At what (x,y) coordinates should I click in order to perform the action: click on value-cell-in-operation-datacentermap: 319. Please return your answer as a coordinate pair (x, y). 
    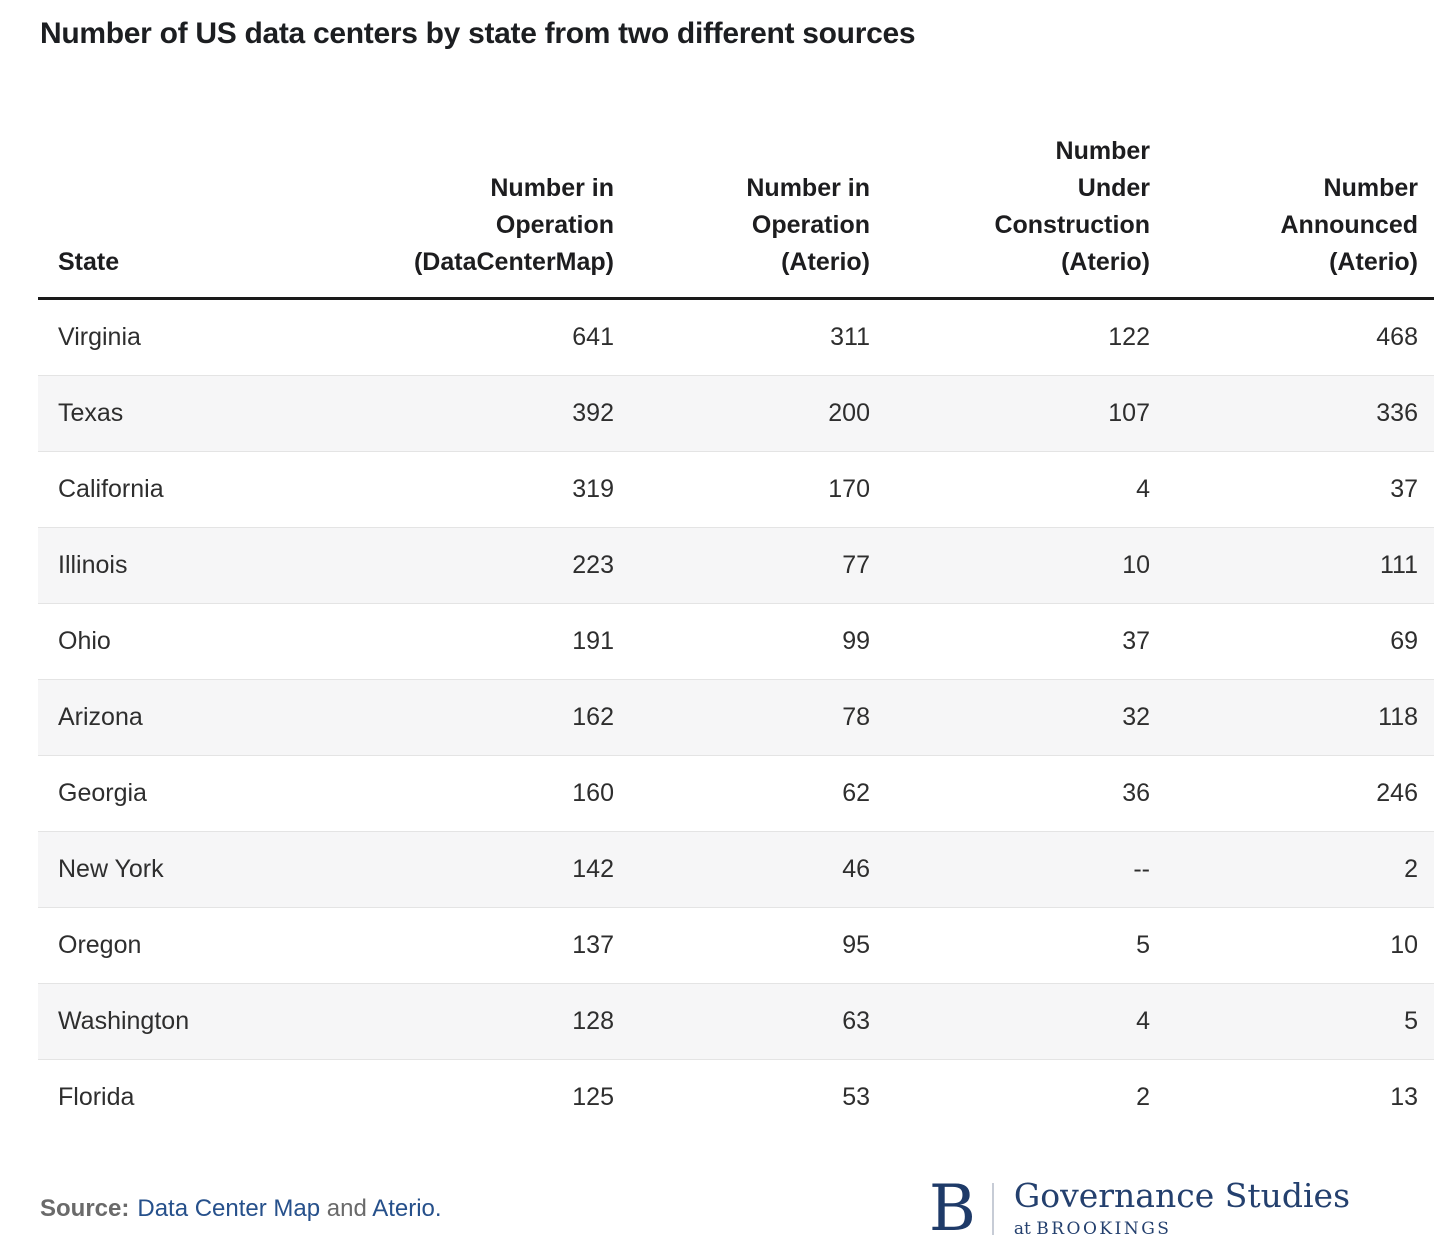
    Looking at the image, I should click on (484, 489).